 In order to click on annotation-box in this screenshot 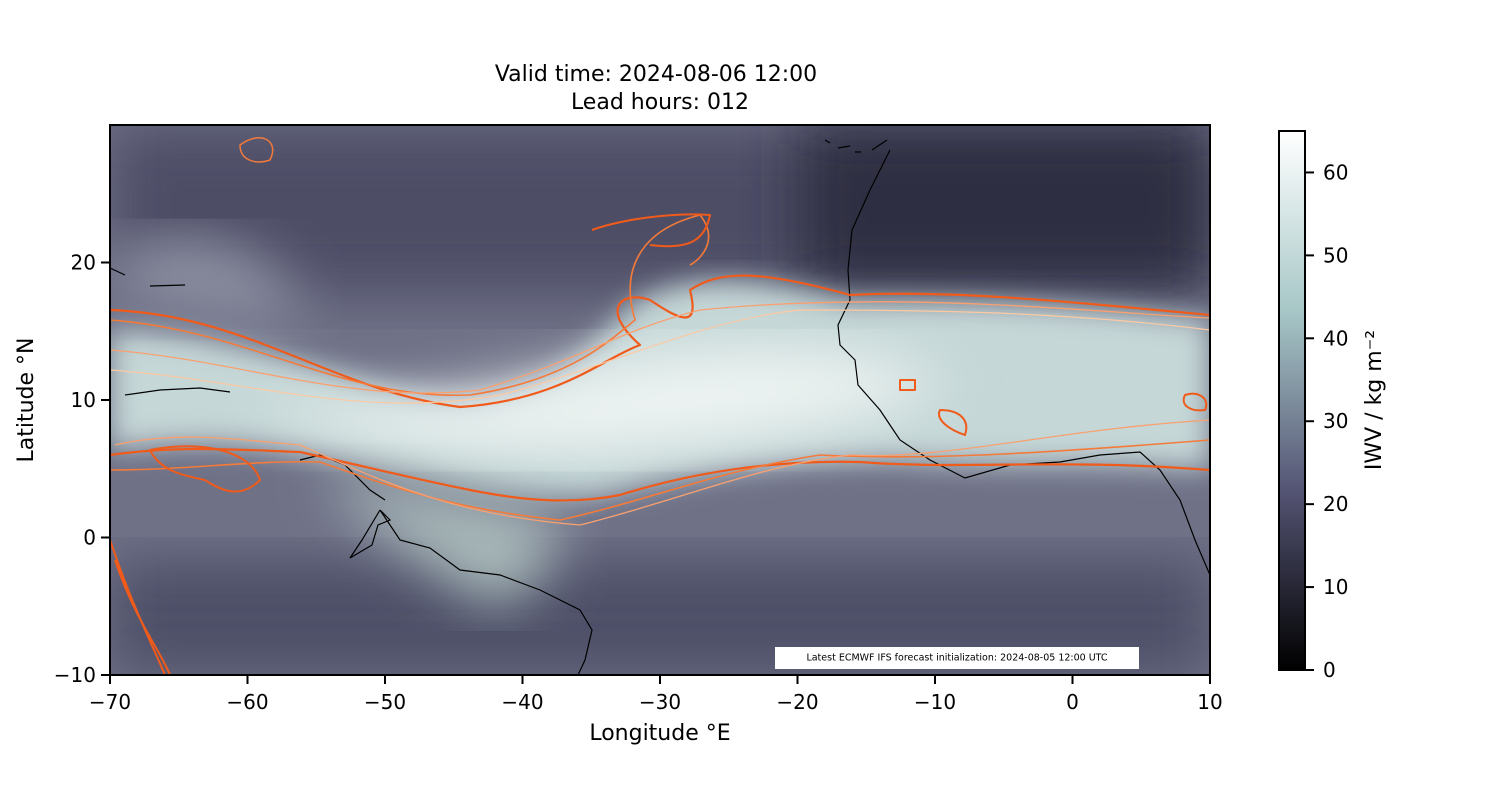, I will do `click(957, 658)`.